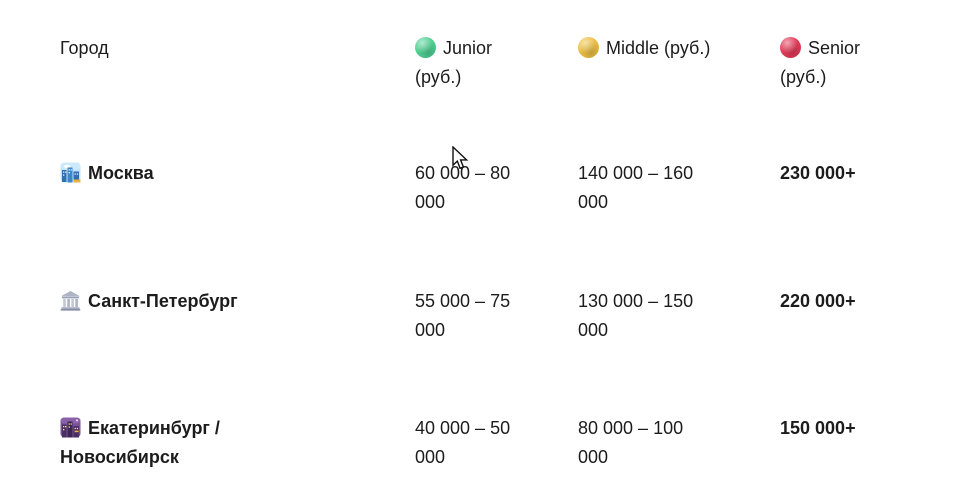 Image resolution: width=970 pixels, height=504 pixels. Describe the element at coordinates (200, 173) in the screenshot. I see `table-row-moscow-city: Москва` at that location.